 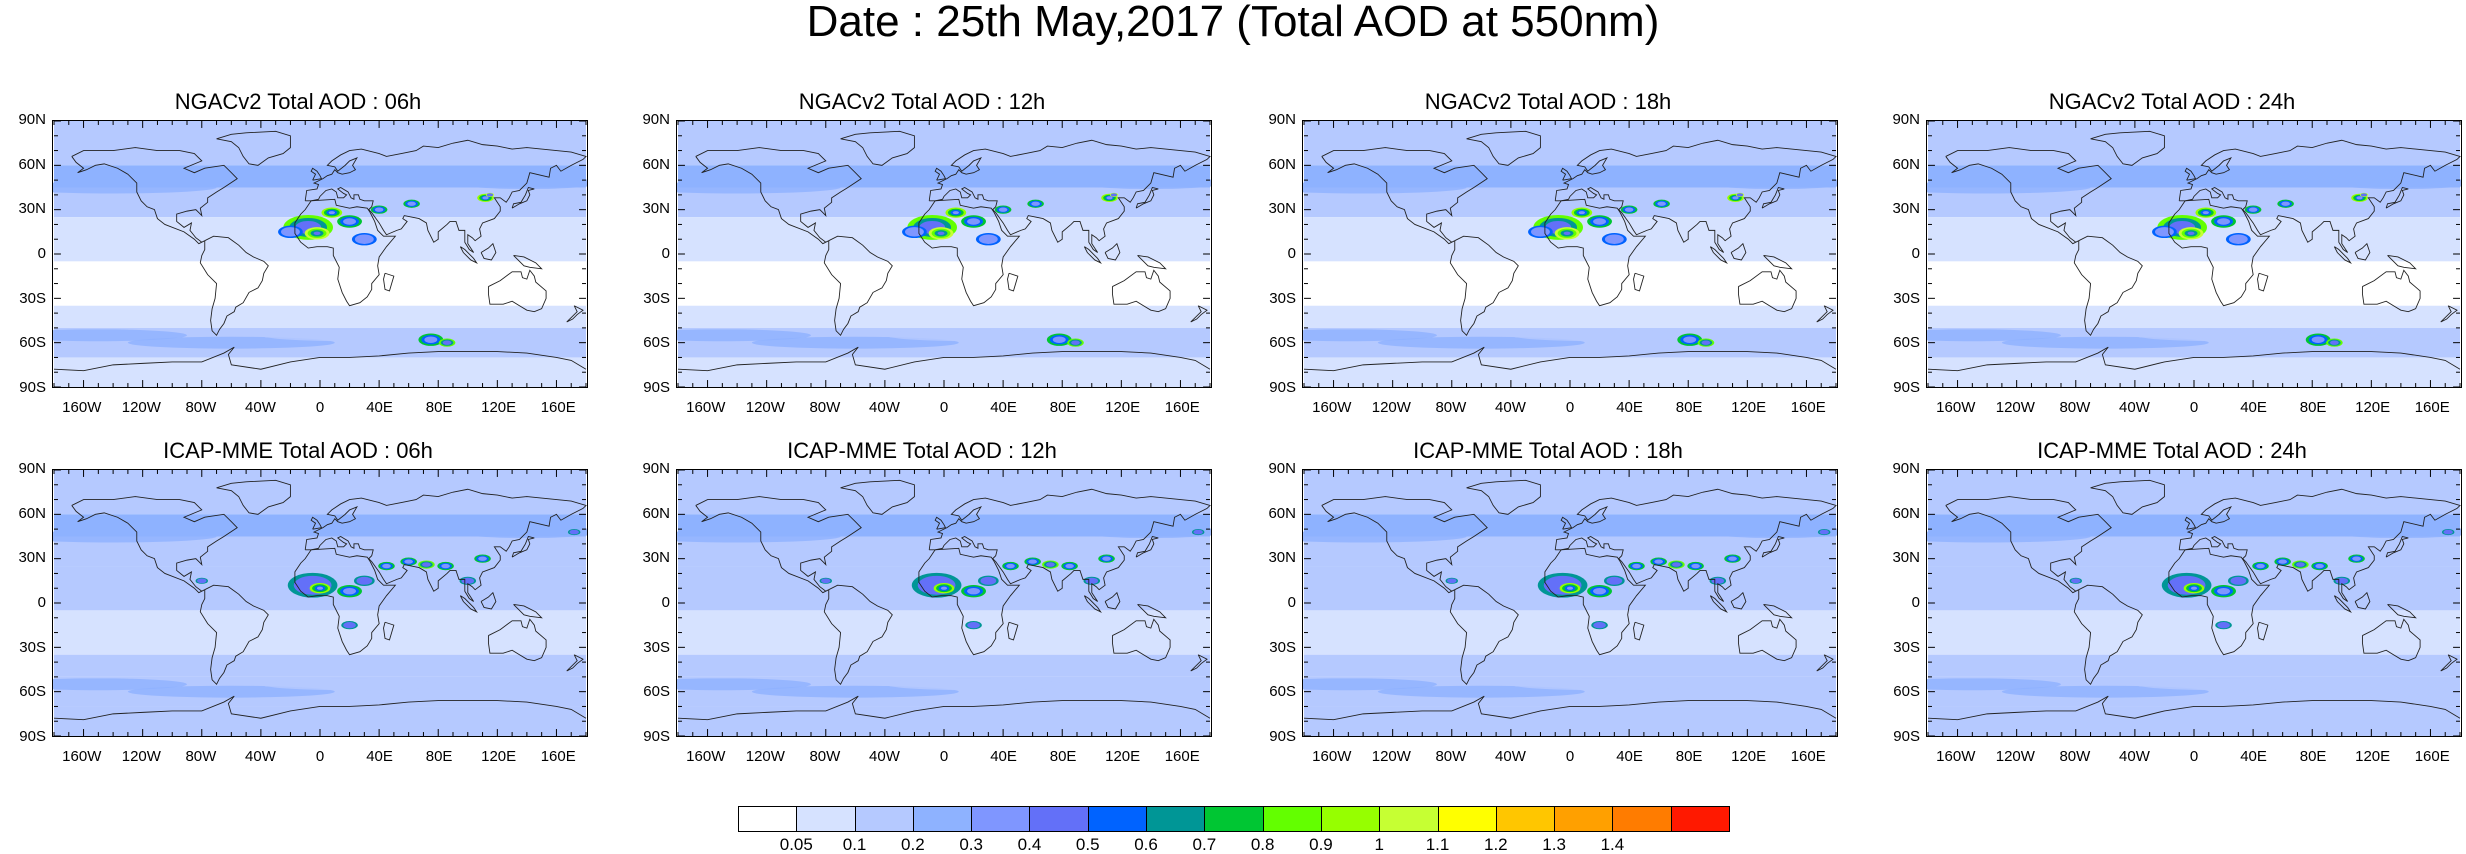 What do you see at coordinates (1087, 844) in the screenshot?
I see `colorbar-label: 0.5` at bounding box center [1087, 844].